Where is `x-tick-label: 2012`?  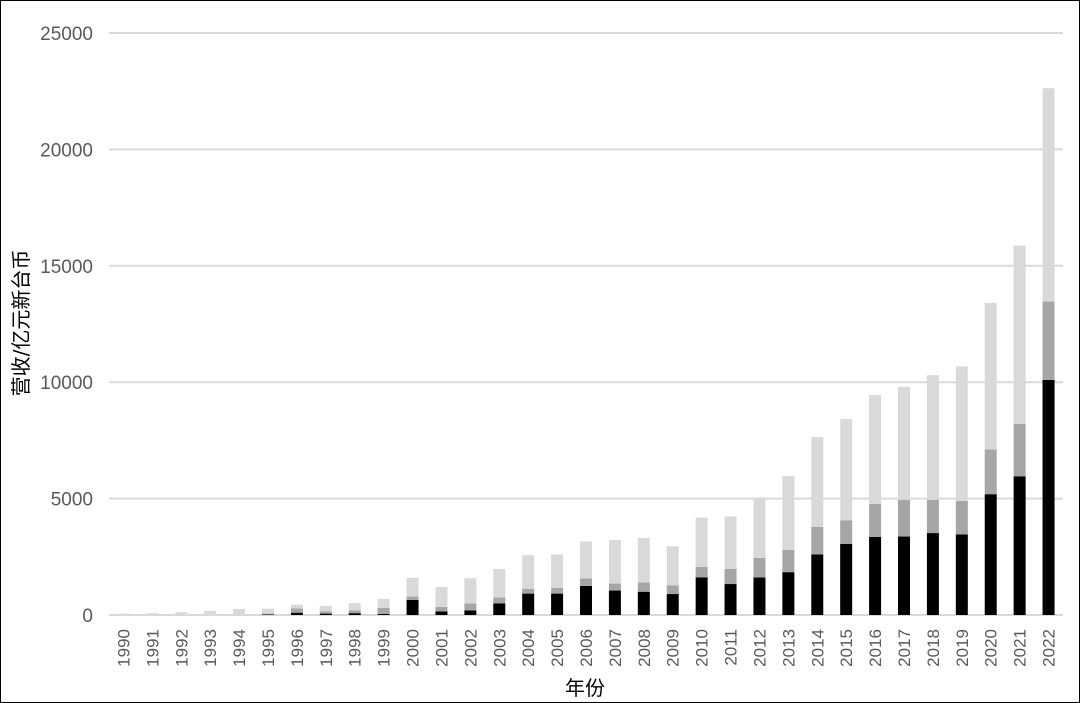
x-tick-label: 2012 is located at coordinates (759, 648).